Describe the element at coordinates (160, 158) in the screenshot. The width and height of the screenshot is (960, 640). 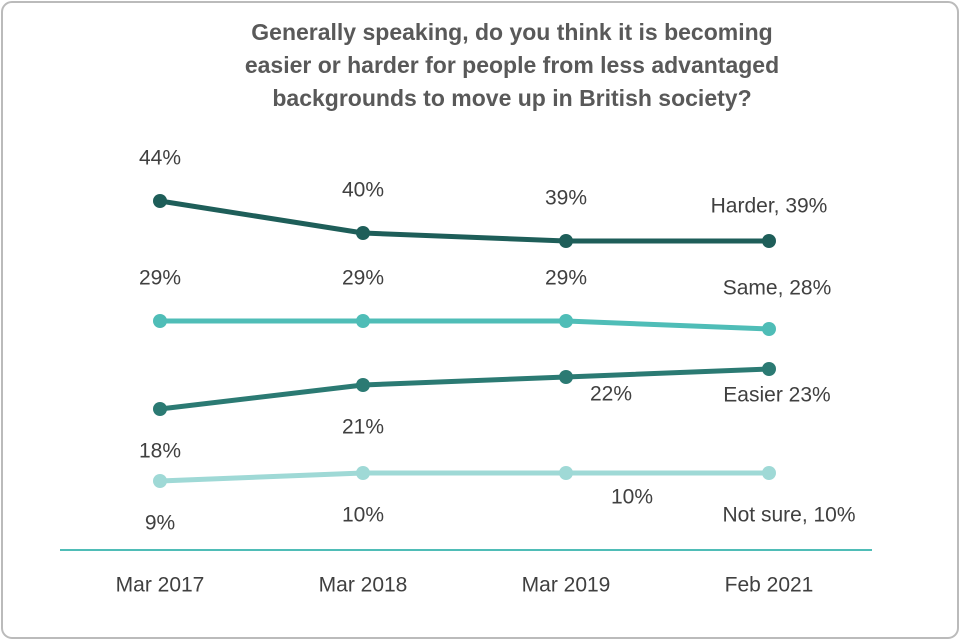
I see `data-label: 44%` at that location.